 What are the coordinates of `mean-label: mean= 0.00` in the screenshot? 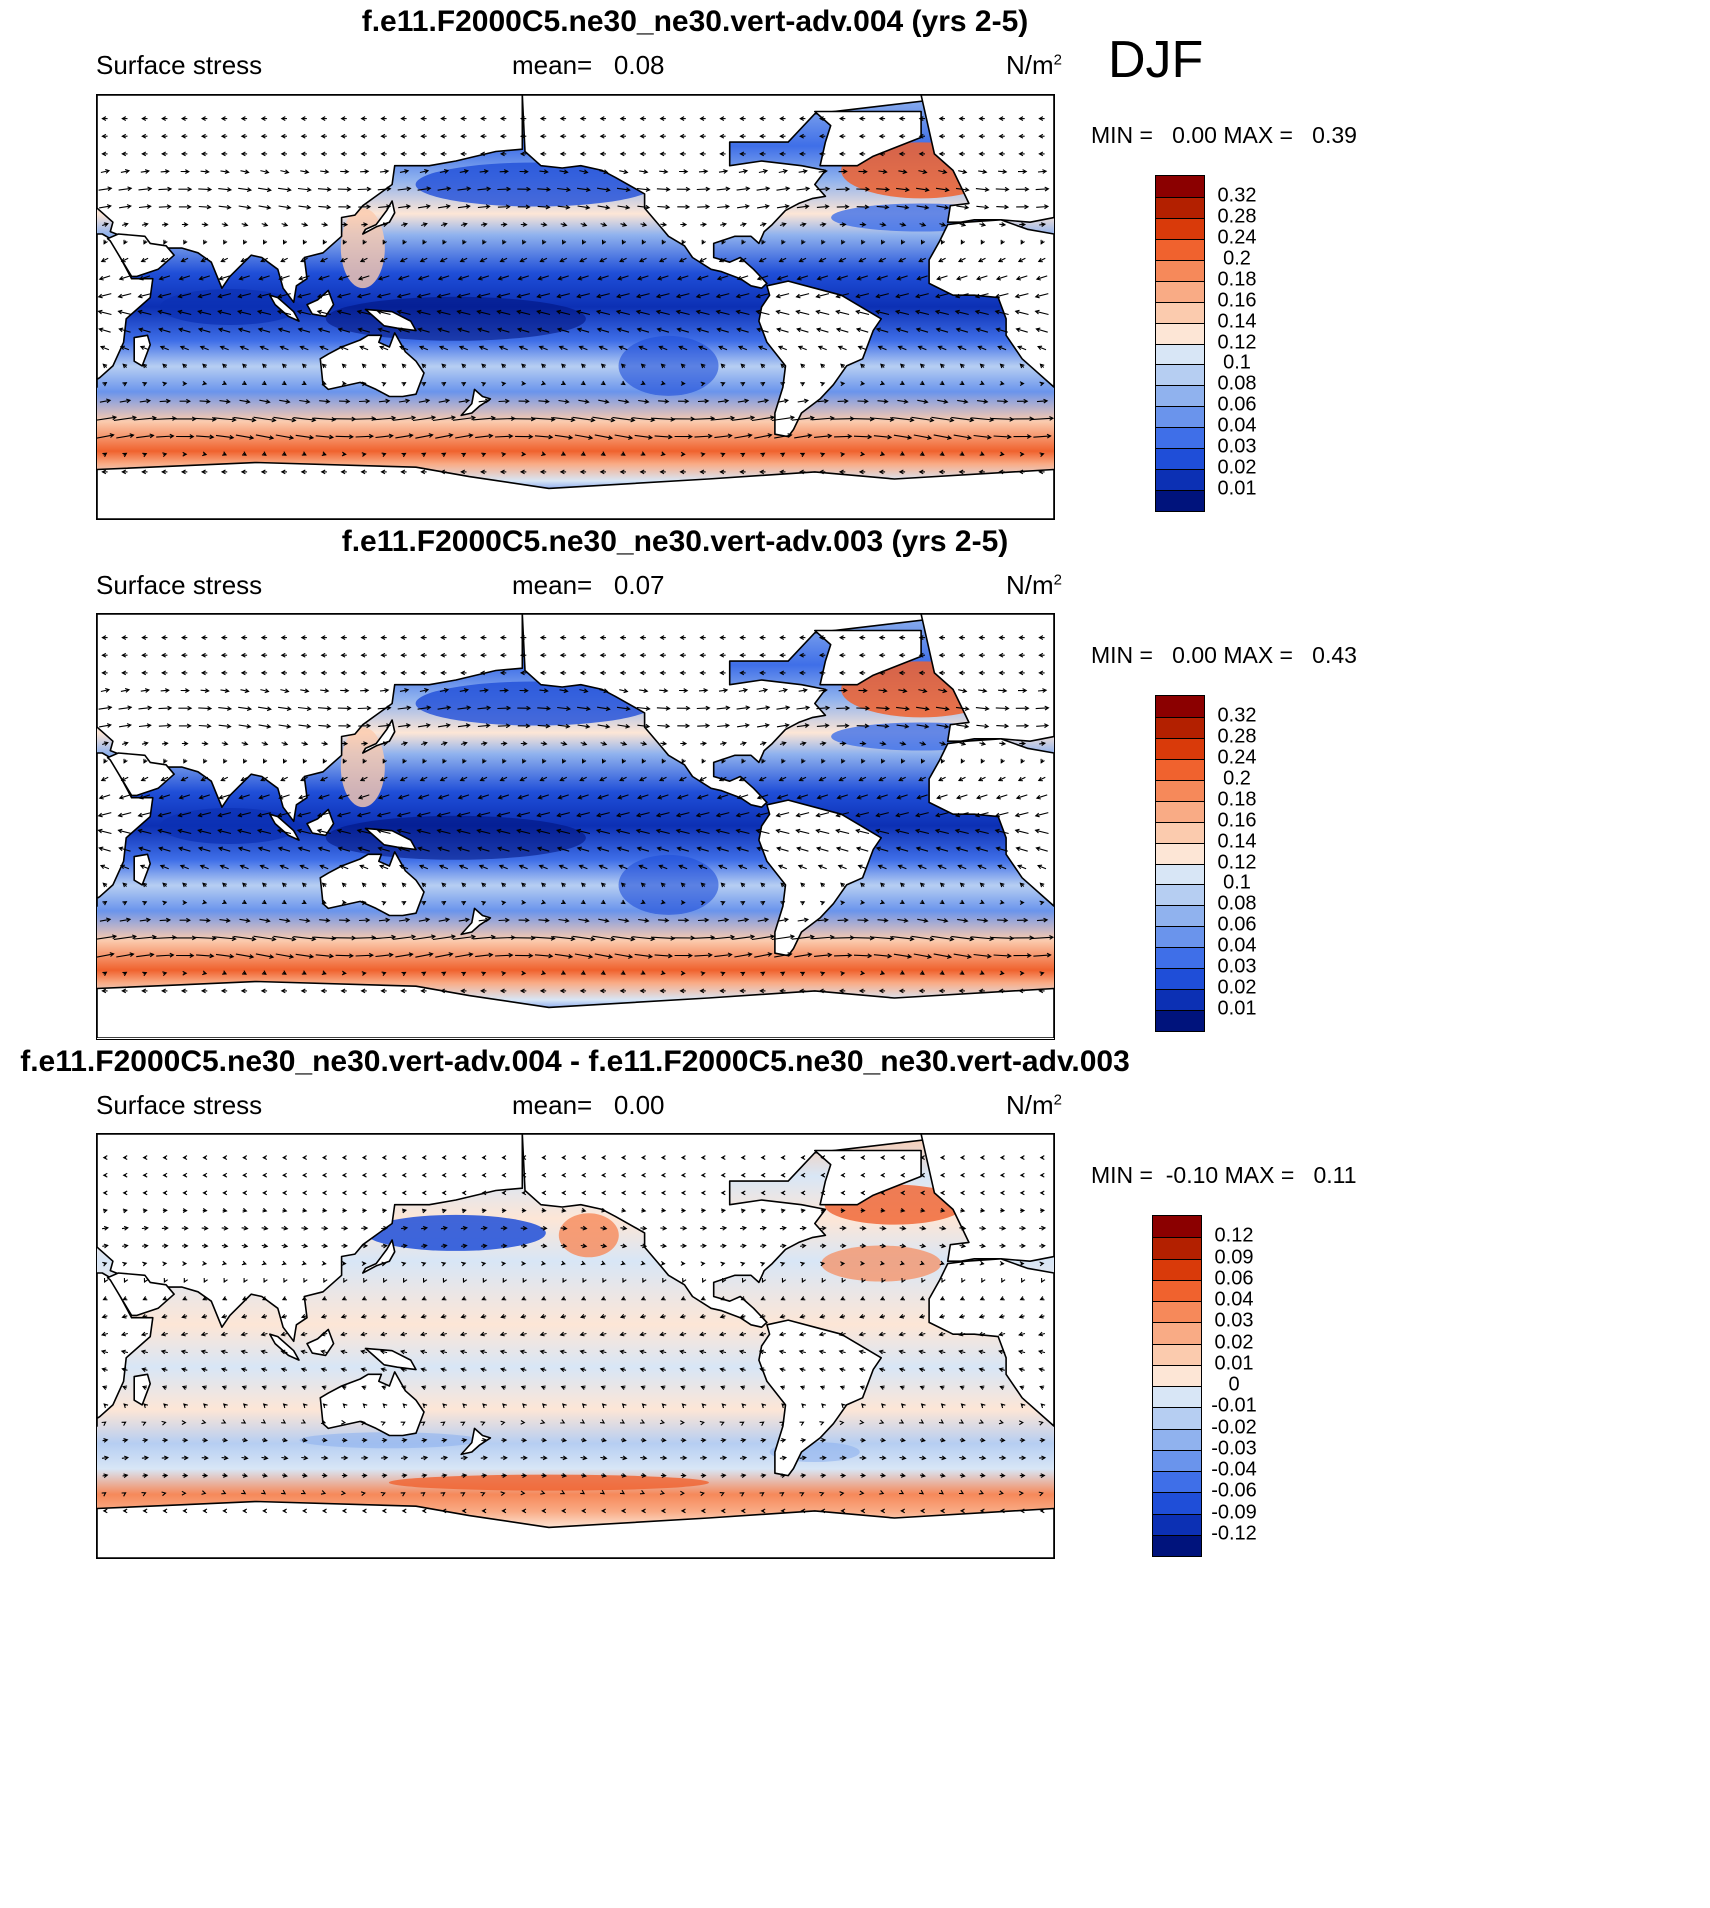 It's located at (588, 1105).